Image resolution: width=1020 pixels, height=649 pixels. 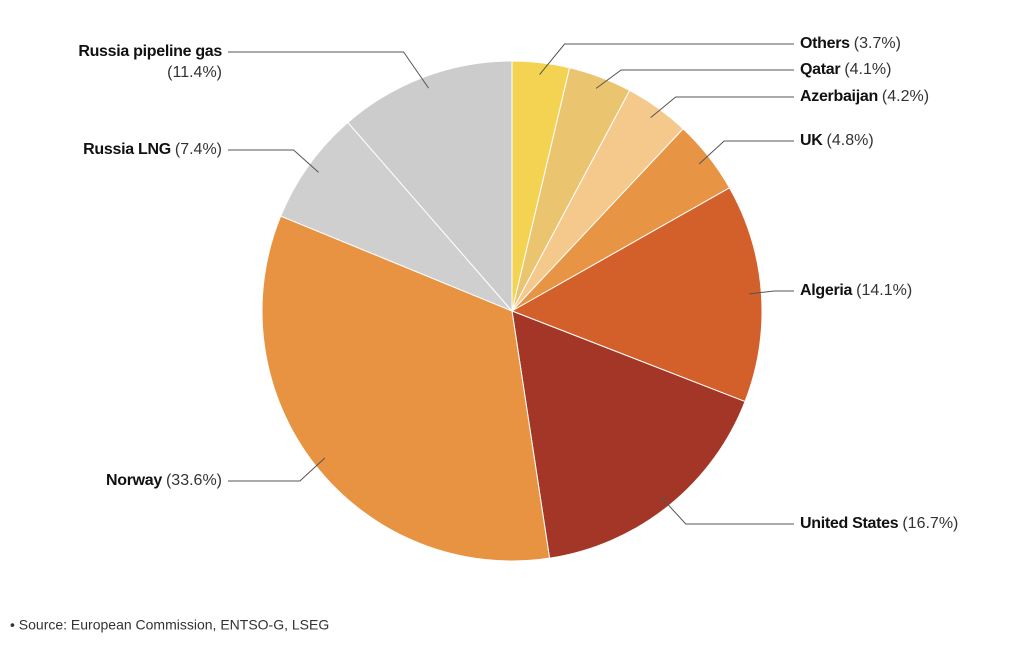 What do you see at coordinates (198, 149) in the screenshot?
I see `value-label: (7.4%)` at bounding box center [198, 149].